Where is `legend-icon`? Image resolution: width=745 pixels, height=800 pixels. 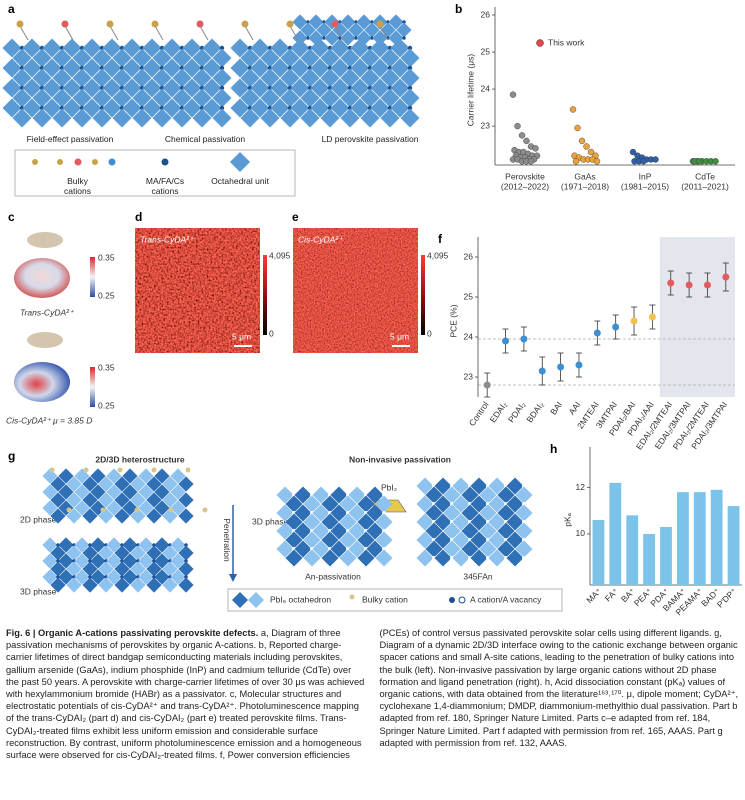 legend-icon is located at coordinates (256, 600).